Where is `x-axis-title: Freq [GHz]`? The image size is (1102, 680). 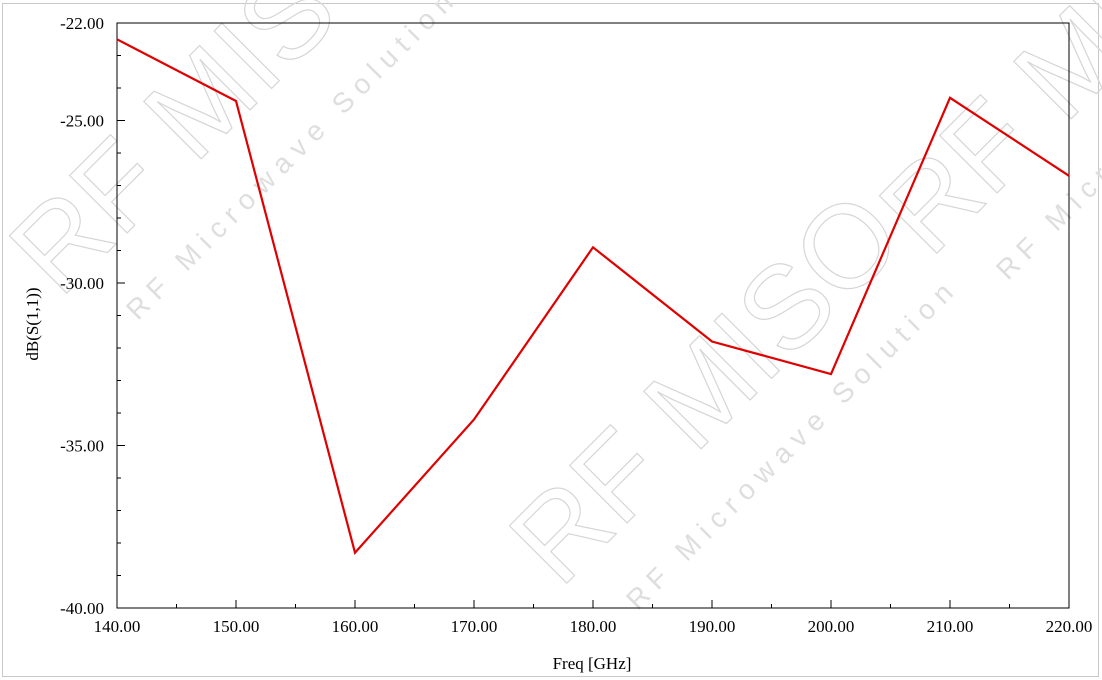 x-axis-title: Freq [GHz] is located at coordinates (592, 663).